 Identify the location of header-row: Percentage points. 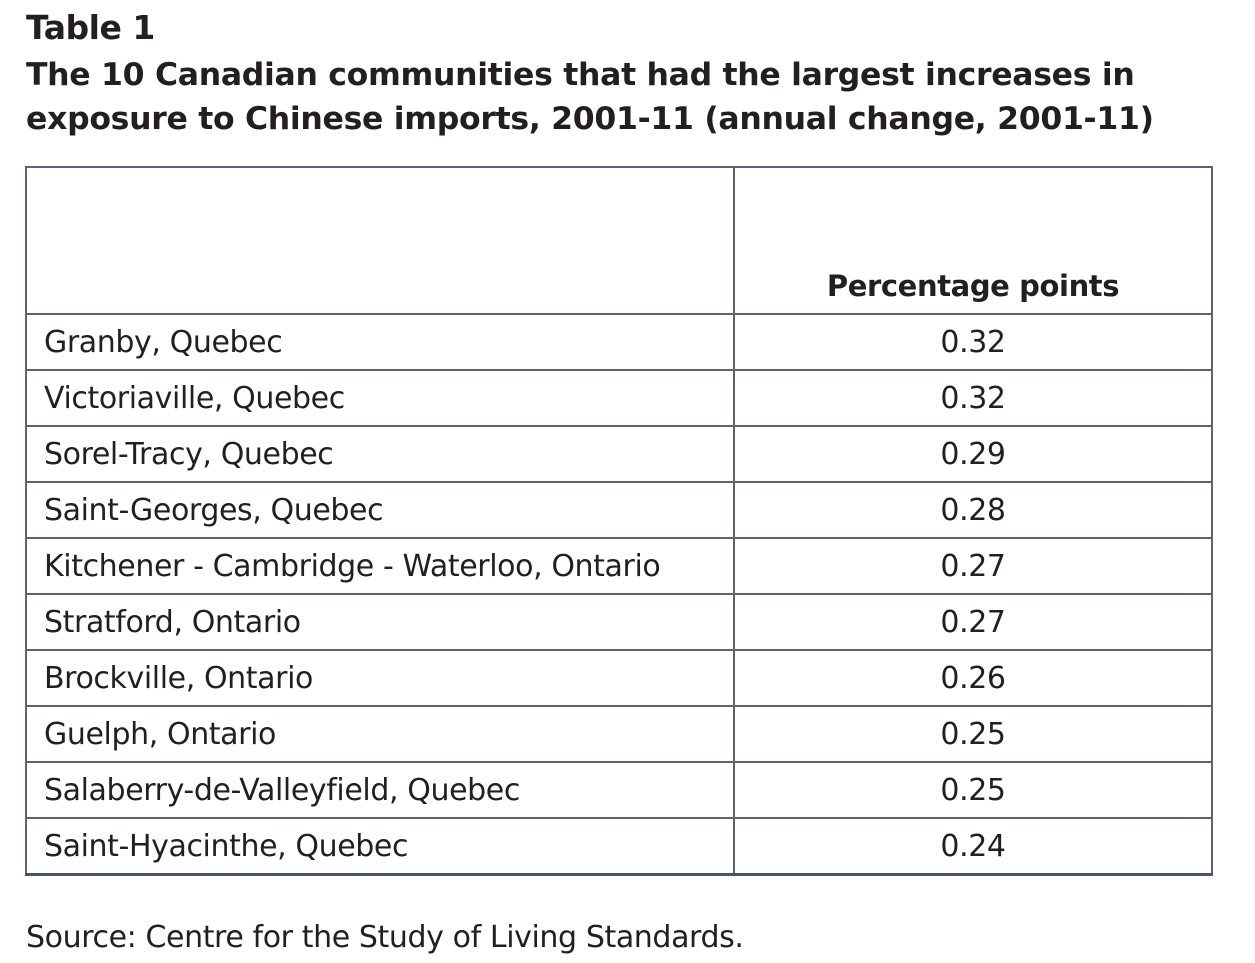
(619, 240).